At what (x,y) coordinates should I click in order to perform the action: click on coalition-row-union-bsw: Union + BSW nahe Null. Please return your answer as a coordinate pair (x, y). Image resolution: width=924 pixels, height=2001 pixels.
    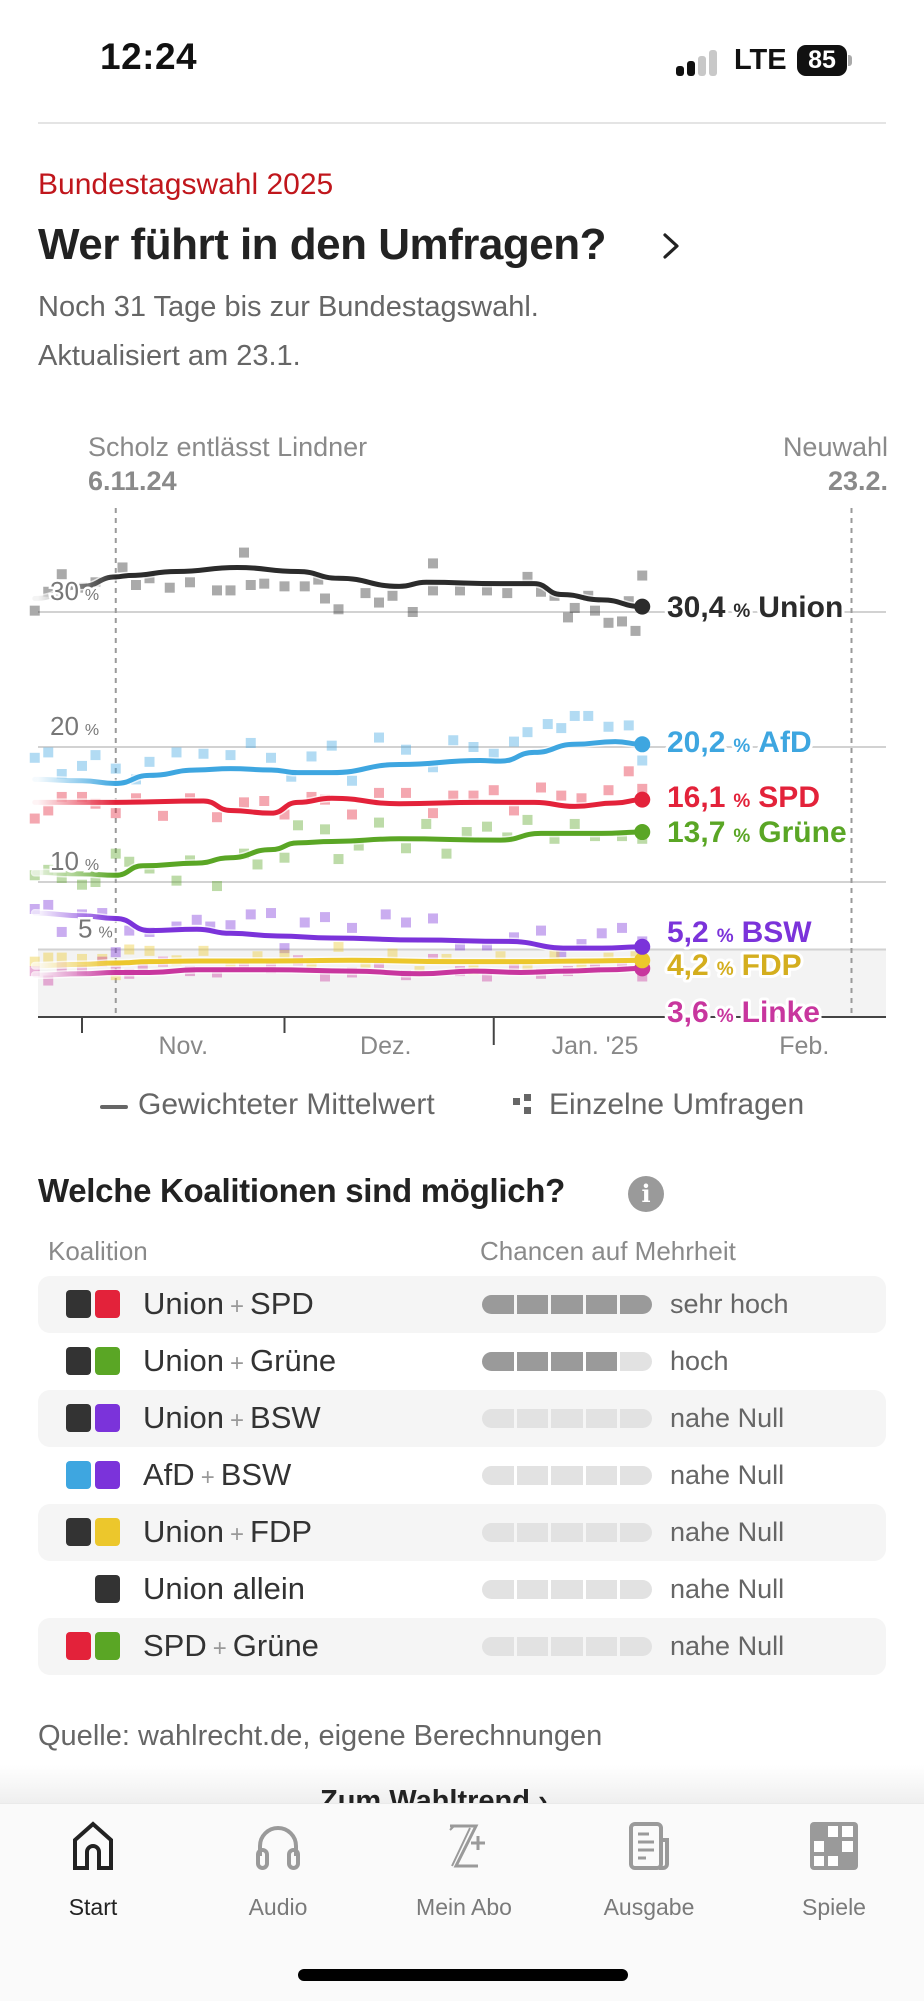
    Looking at the image, I should click on (462, 1418).